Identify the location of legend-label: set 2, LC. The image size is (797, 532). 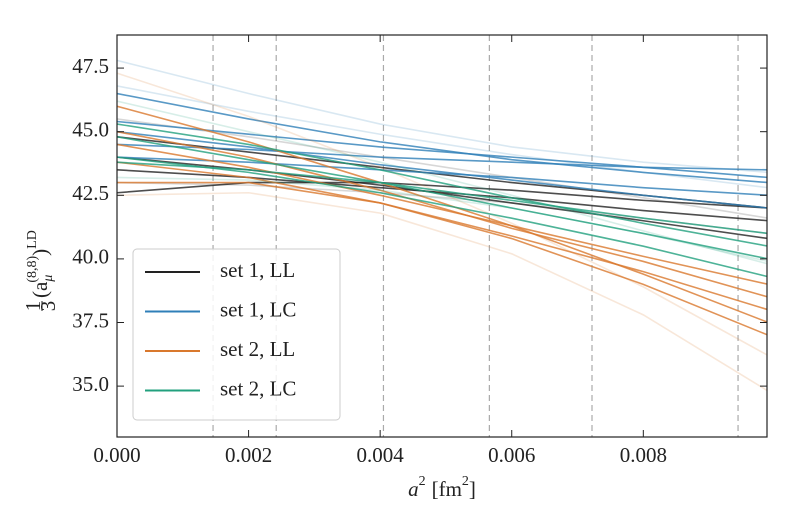
(258, 388).